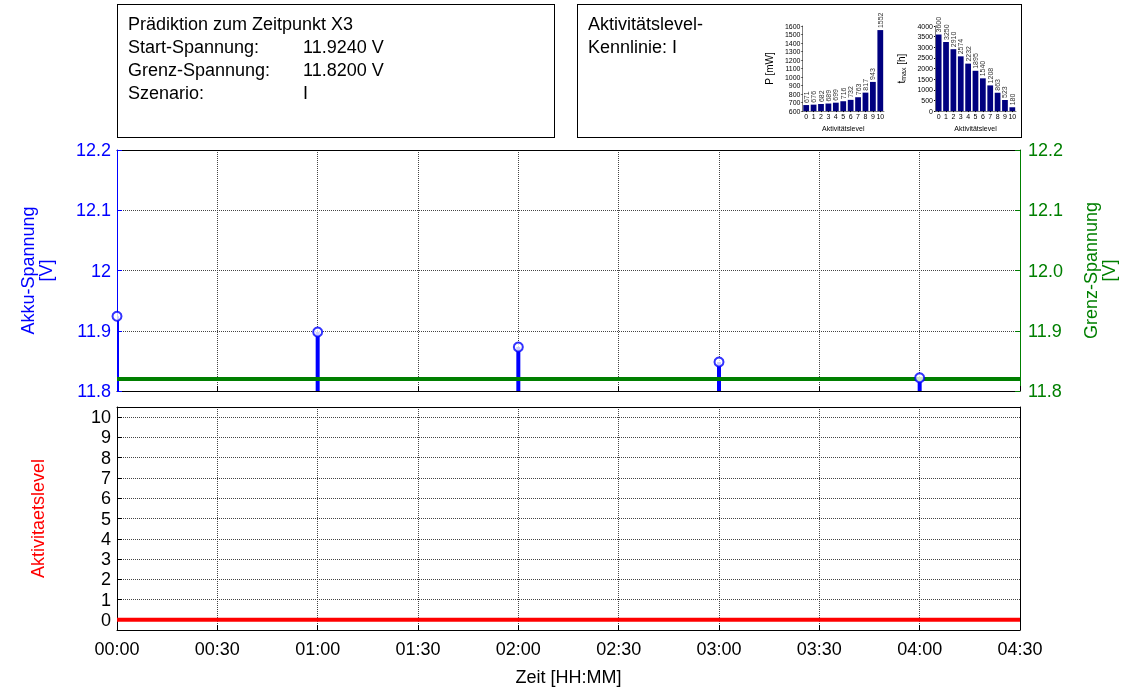 This screenshot has width=1127, height=691. What do you see at coordinates (105, 559) in the screenshot?
I see `y-tick-label: 3` at bounding box center [105, 559].